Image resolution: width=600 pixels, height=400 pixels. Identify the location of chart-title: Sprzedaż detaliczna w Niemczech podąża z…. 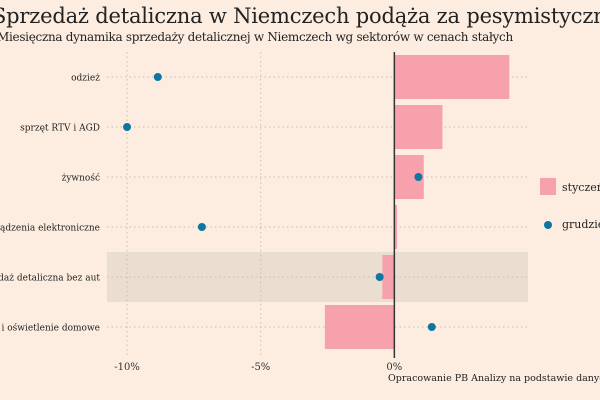
(300, 16).